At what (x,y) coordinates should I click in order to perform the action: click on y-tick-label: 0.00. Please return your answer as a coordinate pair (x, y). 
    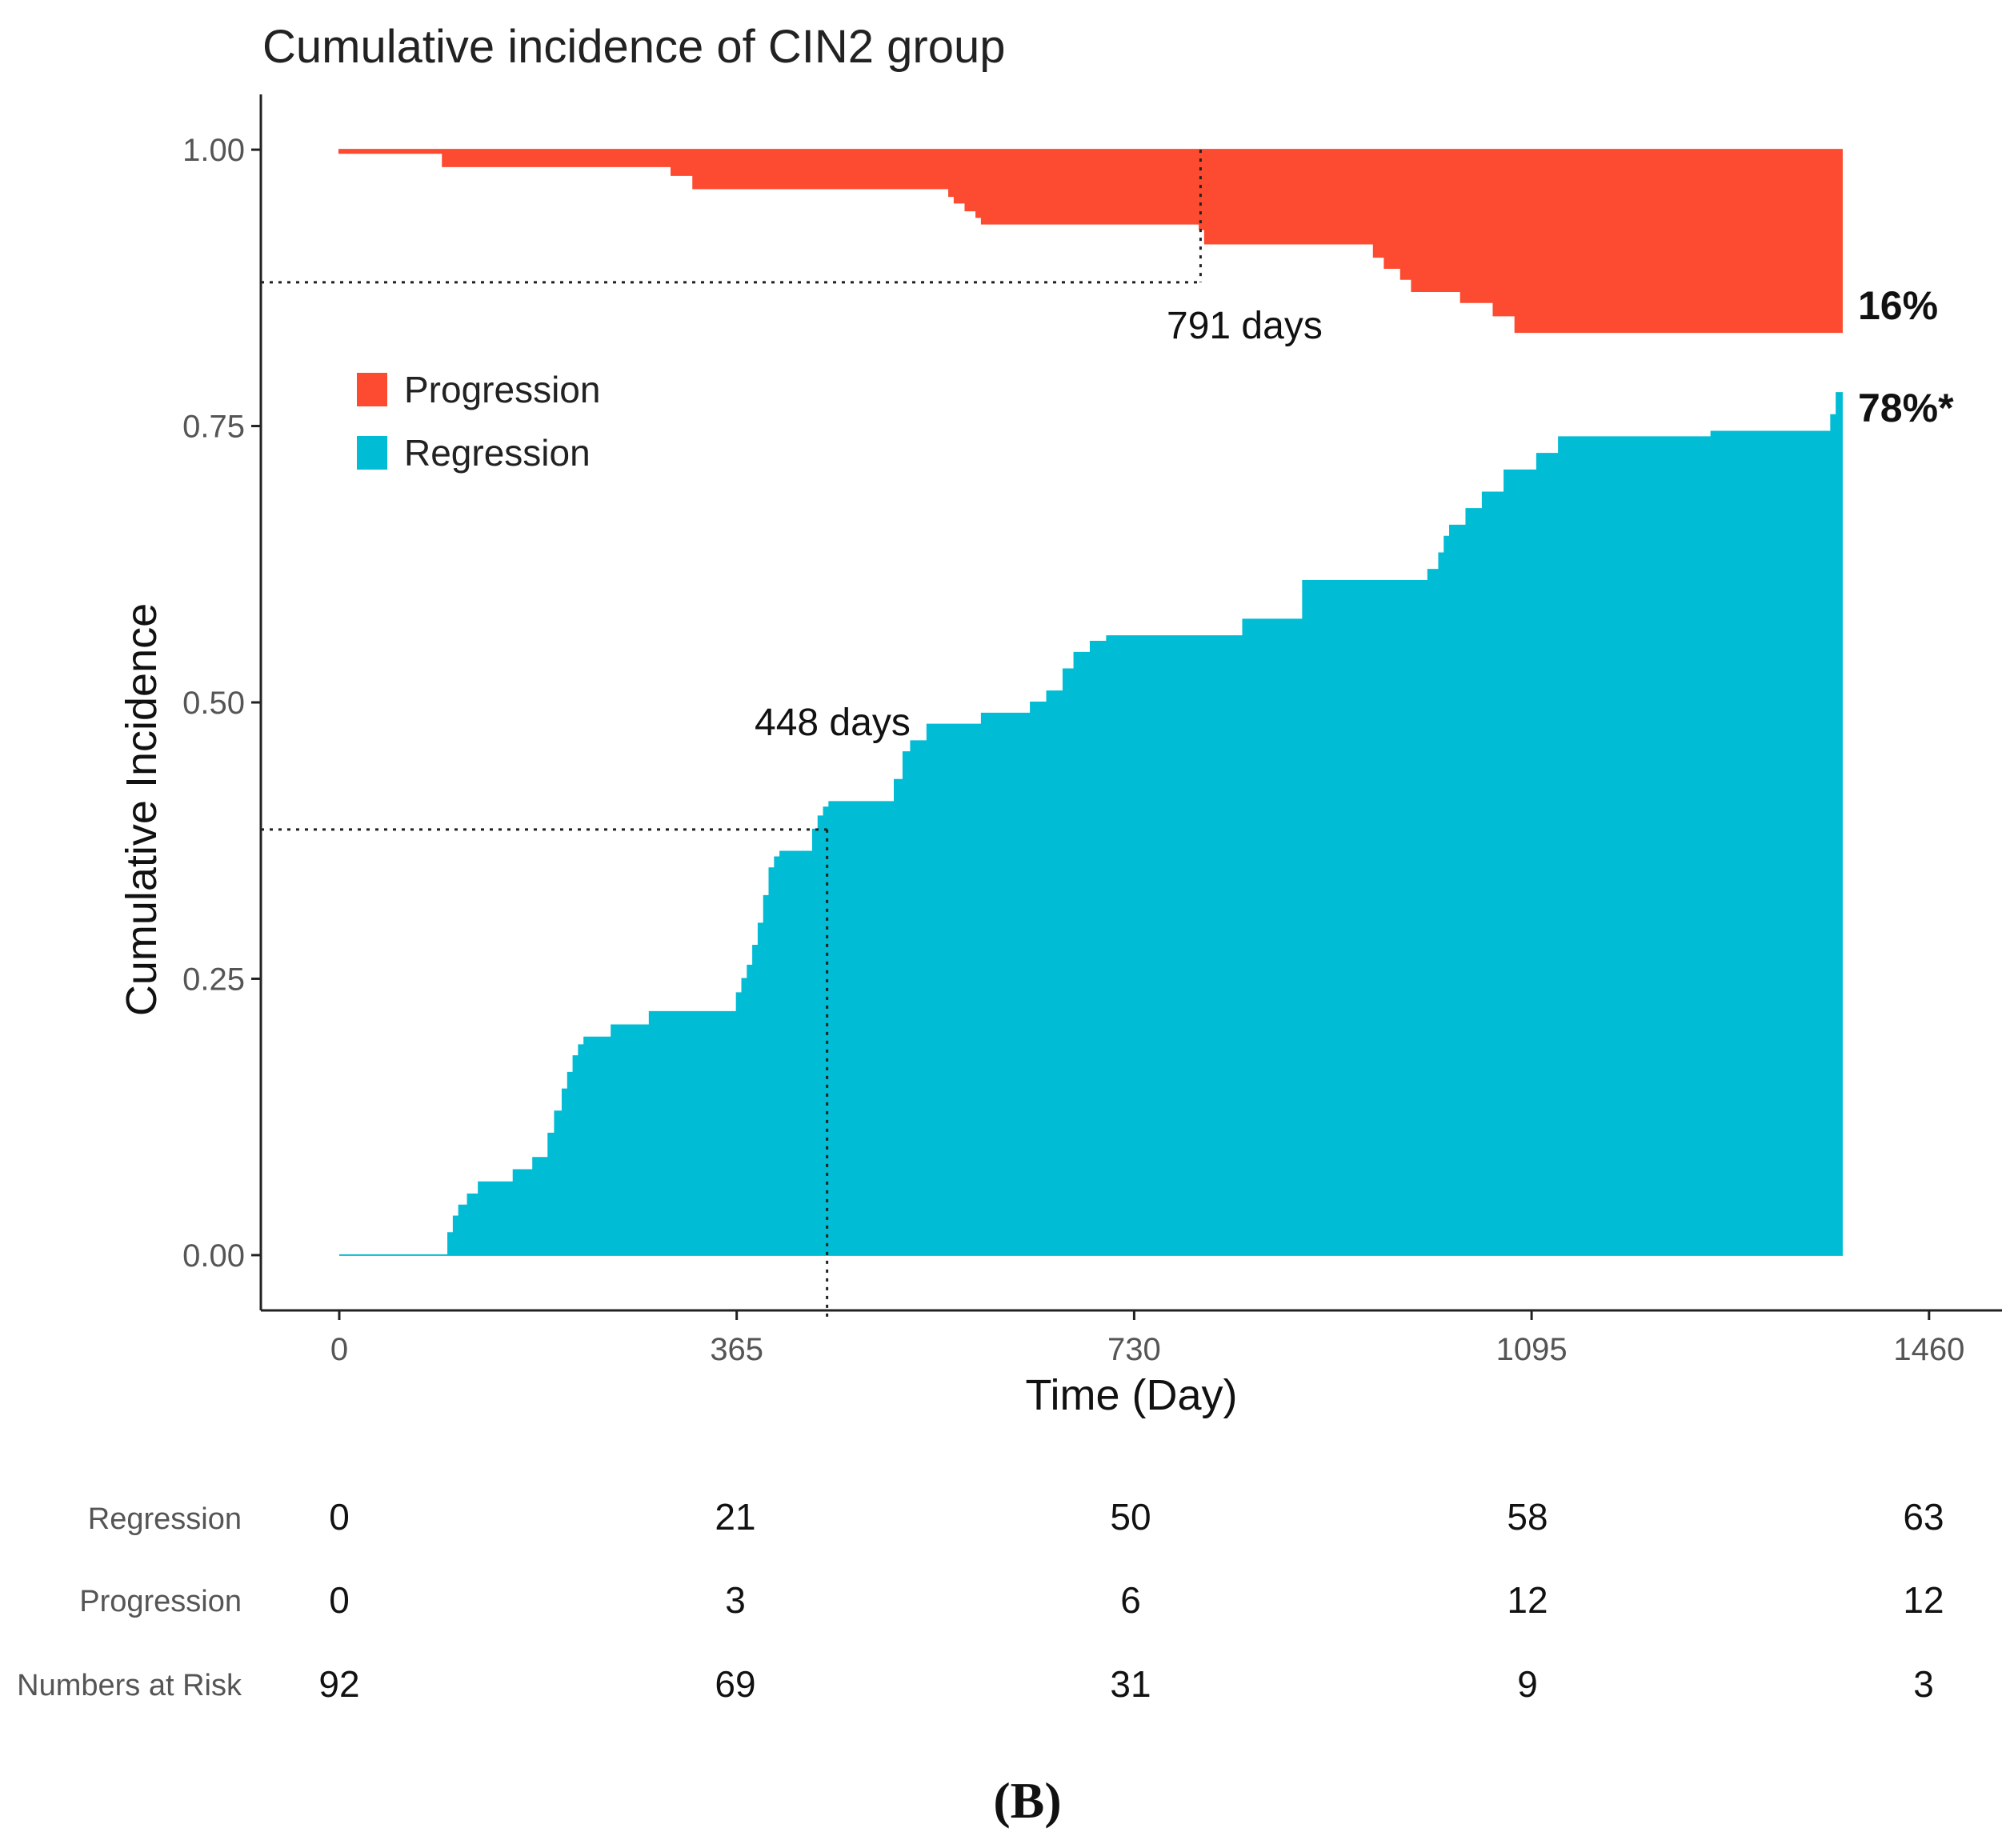
    Looking at the image, I should click on (213, 1256).